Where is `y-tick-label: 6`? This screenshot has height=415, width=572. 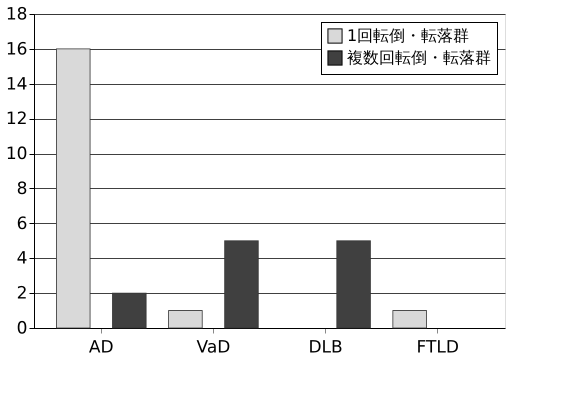
y-tick-label: 6 is located at coordinates (22, 224).